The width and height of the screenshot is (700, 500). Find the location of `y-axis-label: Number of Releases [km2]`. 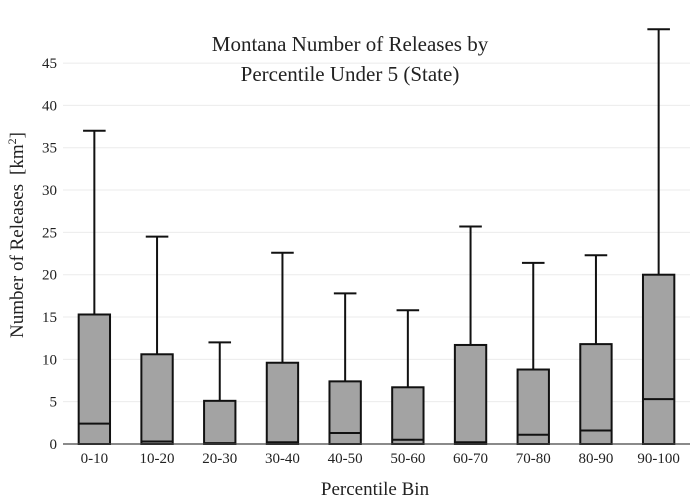

y-axis-label: Number of Releases [km2] is located at coordinates (16, 235).